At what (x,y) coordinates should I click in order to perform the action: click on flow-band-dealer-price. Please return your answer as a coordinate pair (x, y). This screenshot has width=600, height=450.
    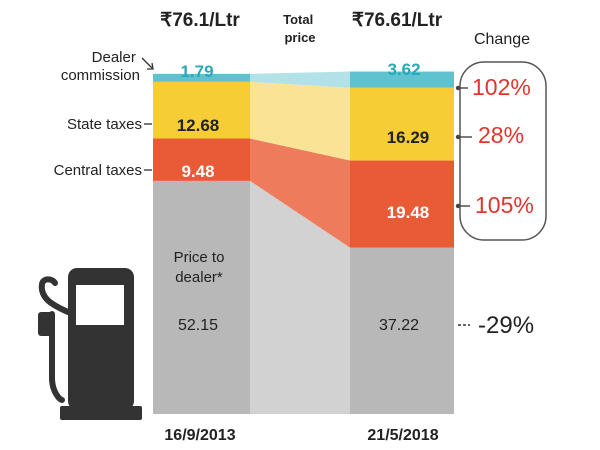
    Looking at the image, I should click on (300, 297).